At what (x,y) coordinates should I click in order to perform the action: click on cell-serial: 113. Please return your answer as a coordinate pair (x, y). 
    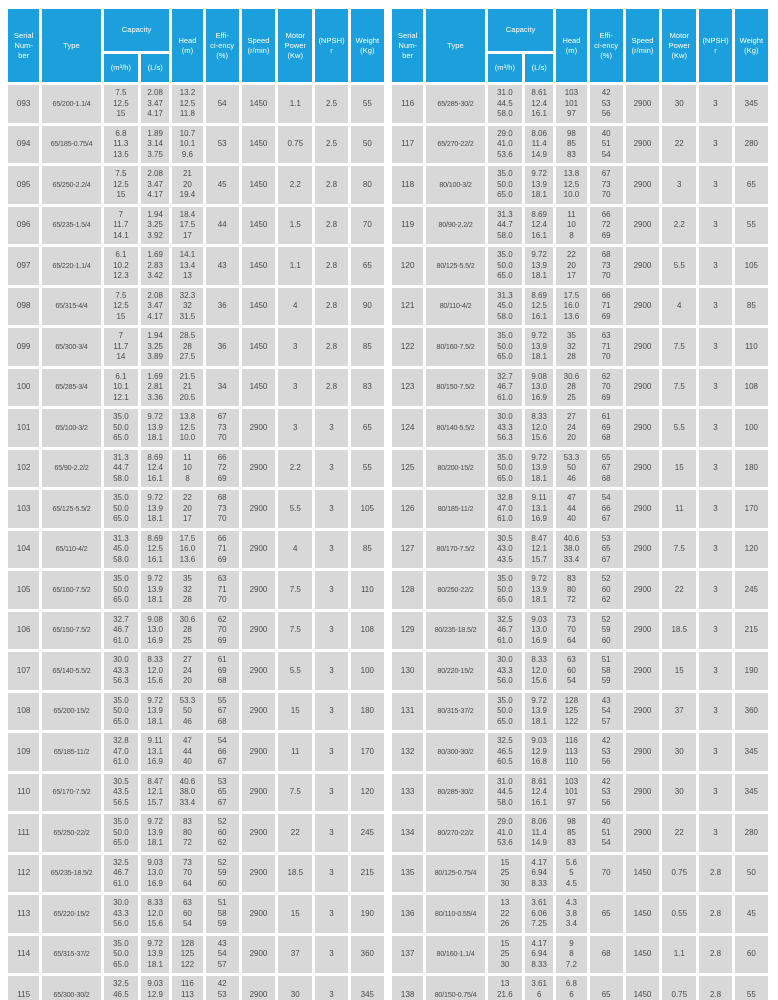
    Looking at the image, I should click on (24, 914).